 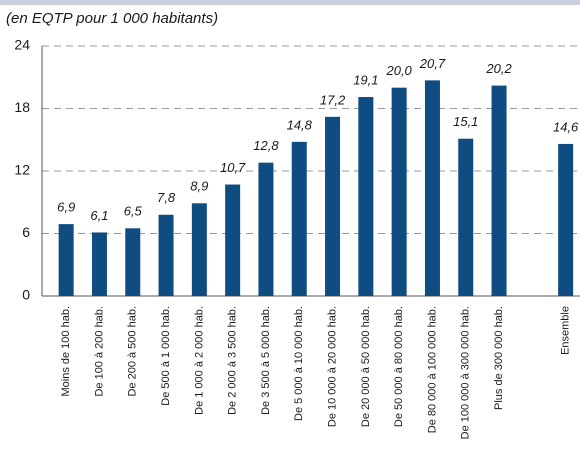 I want to click on x-tick-label: De 80 000 à 100 000 hab., so click(x=432, y=369).